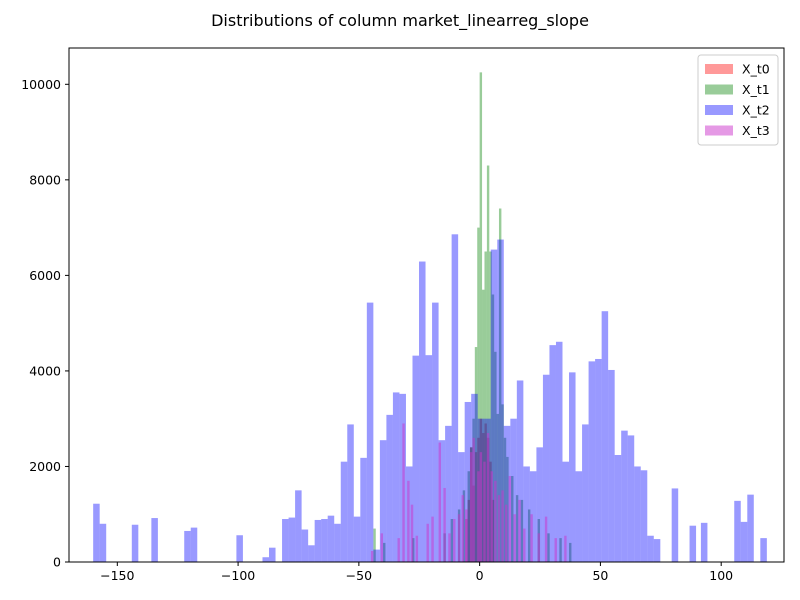 This screenshot has width=800, height=600. Describe the element at coordinates (756, 69) in the screenshot. I see `legend-label-X_t0: X_t0` at that location.